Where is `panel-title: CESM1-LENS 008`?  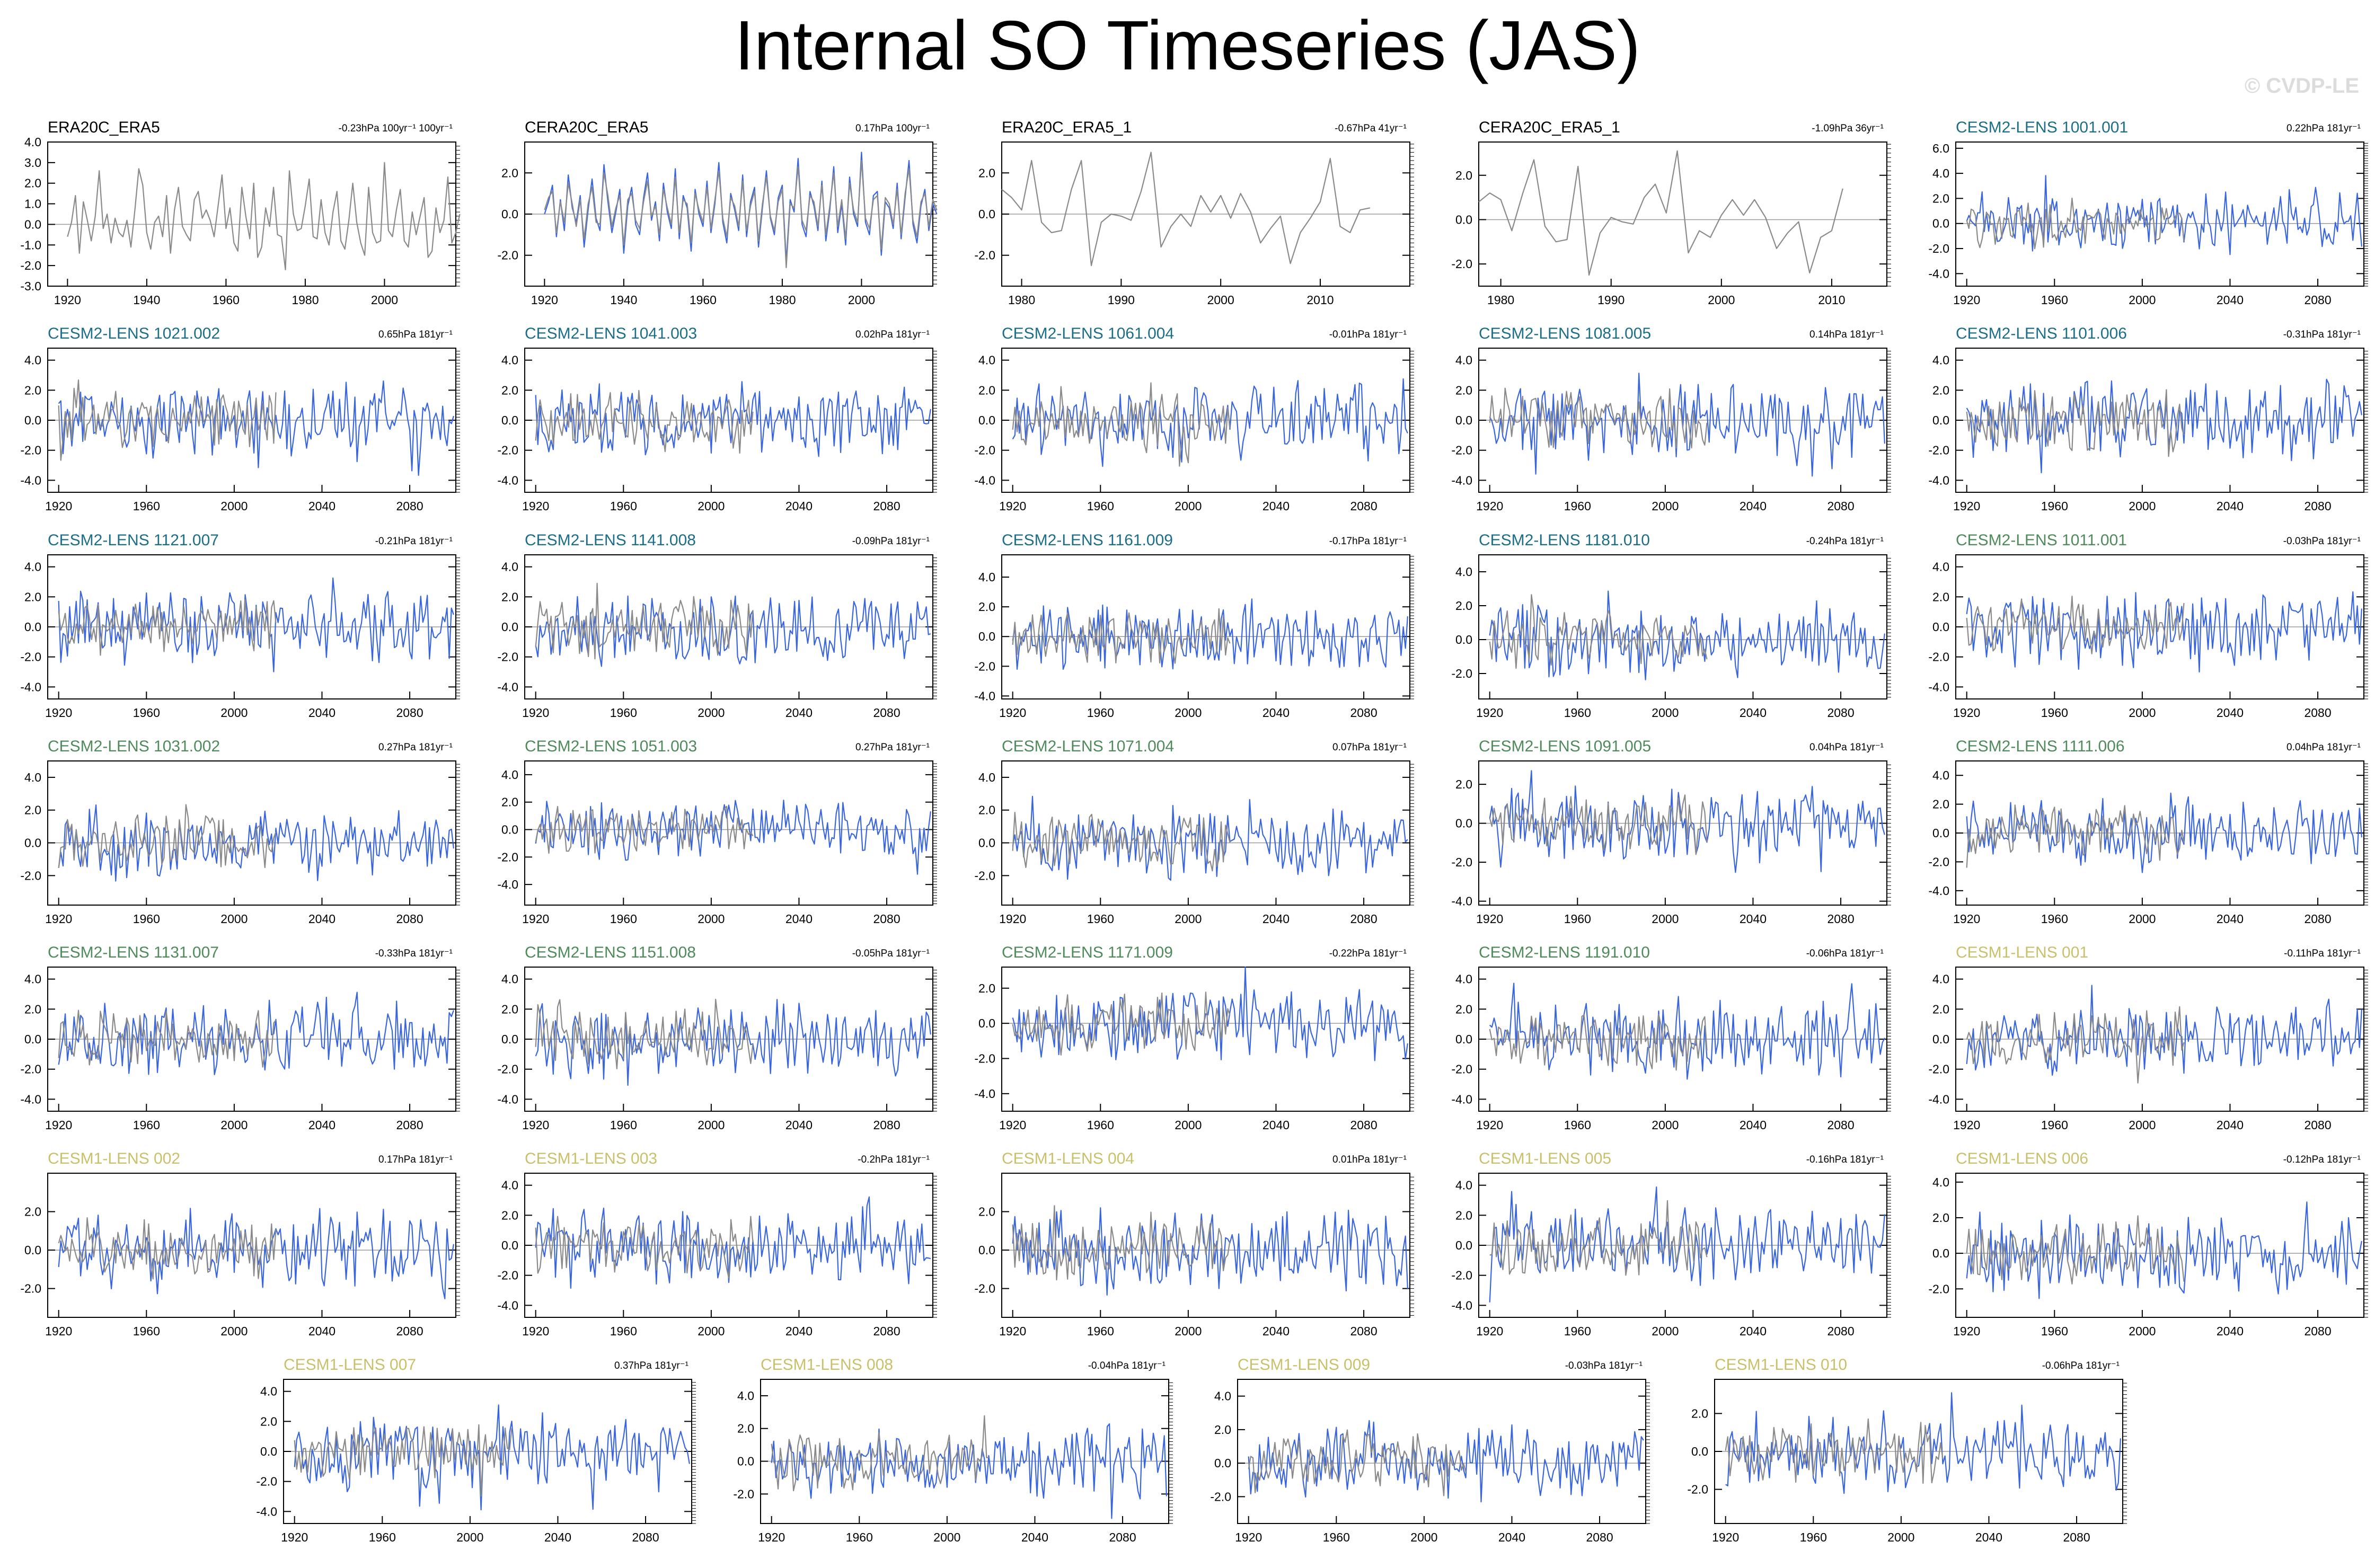 panel-title: CESM1-LENS 008 is located at coordinates (827, 1365).